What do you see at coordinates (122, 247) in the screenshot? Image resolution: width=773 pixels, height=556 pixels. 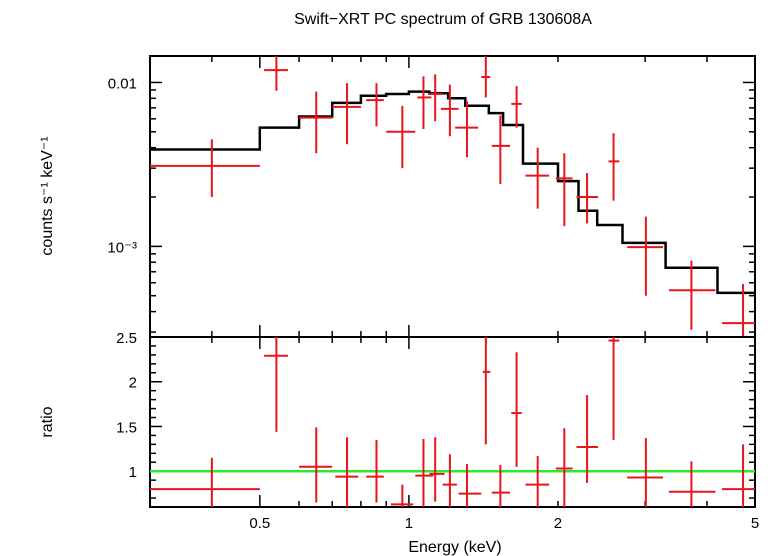 I see `spectrum-ytick-label: 10⁻³` at bounding box center [122, 247].